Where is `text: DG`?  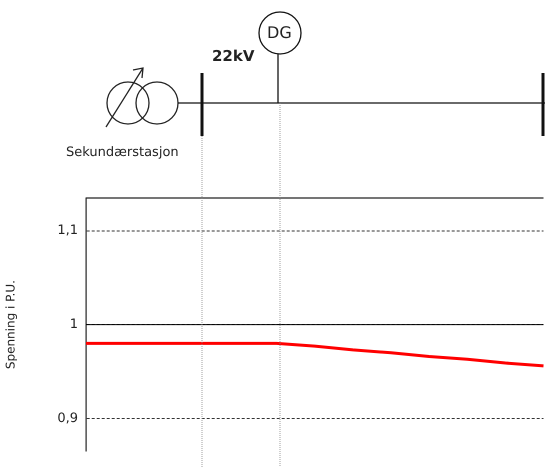 text: DG is located at coordinates (279, 32).